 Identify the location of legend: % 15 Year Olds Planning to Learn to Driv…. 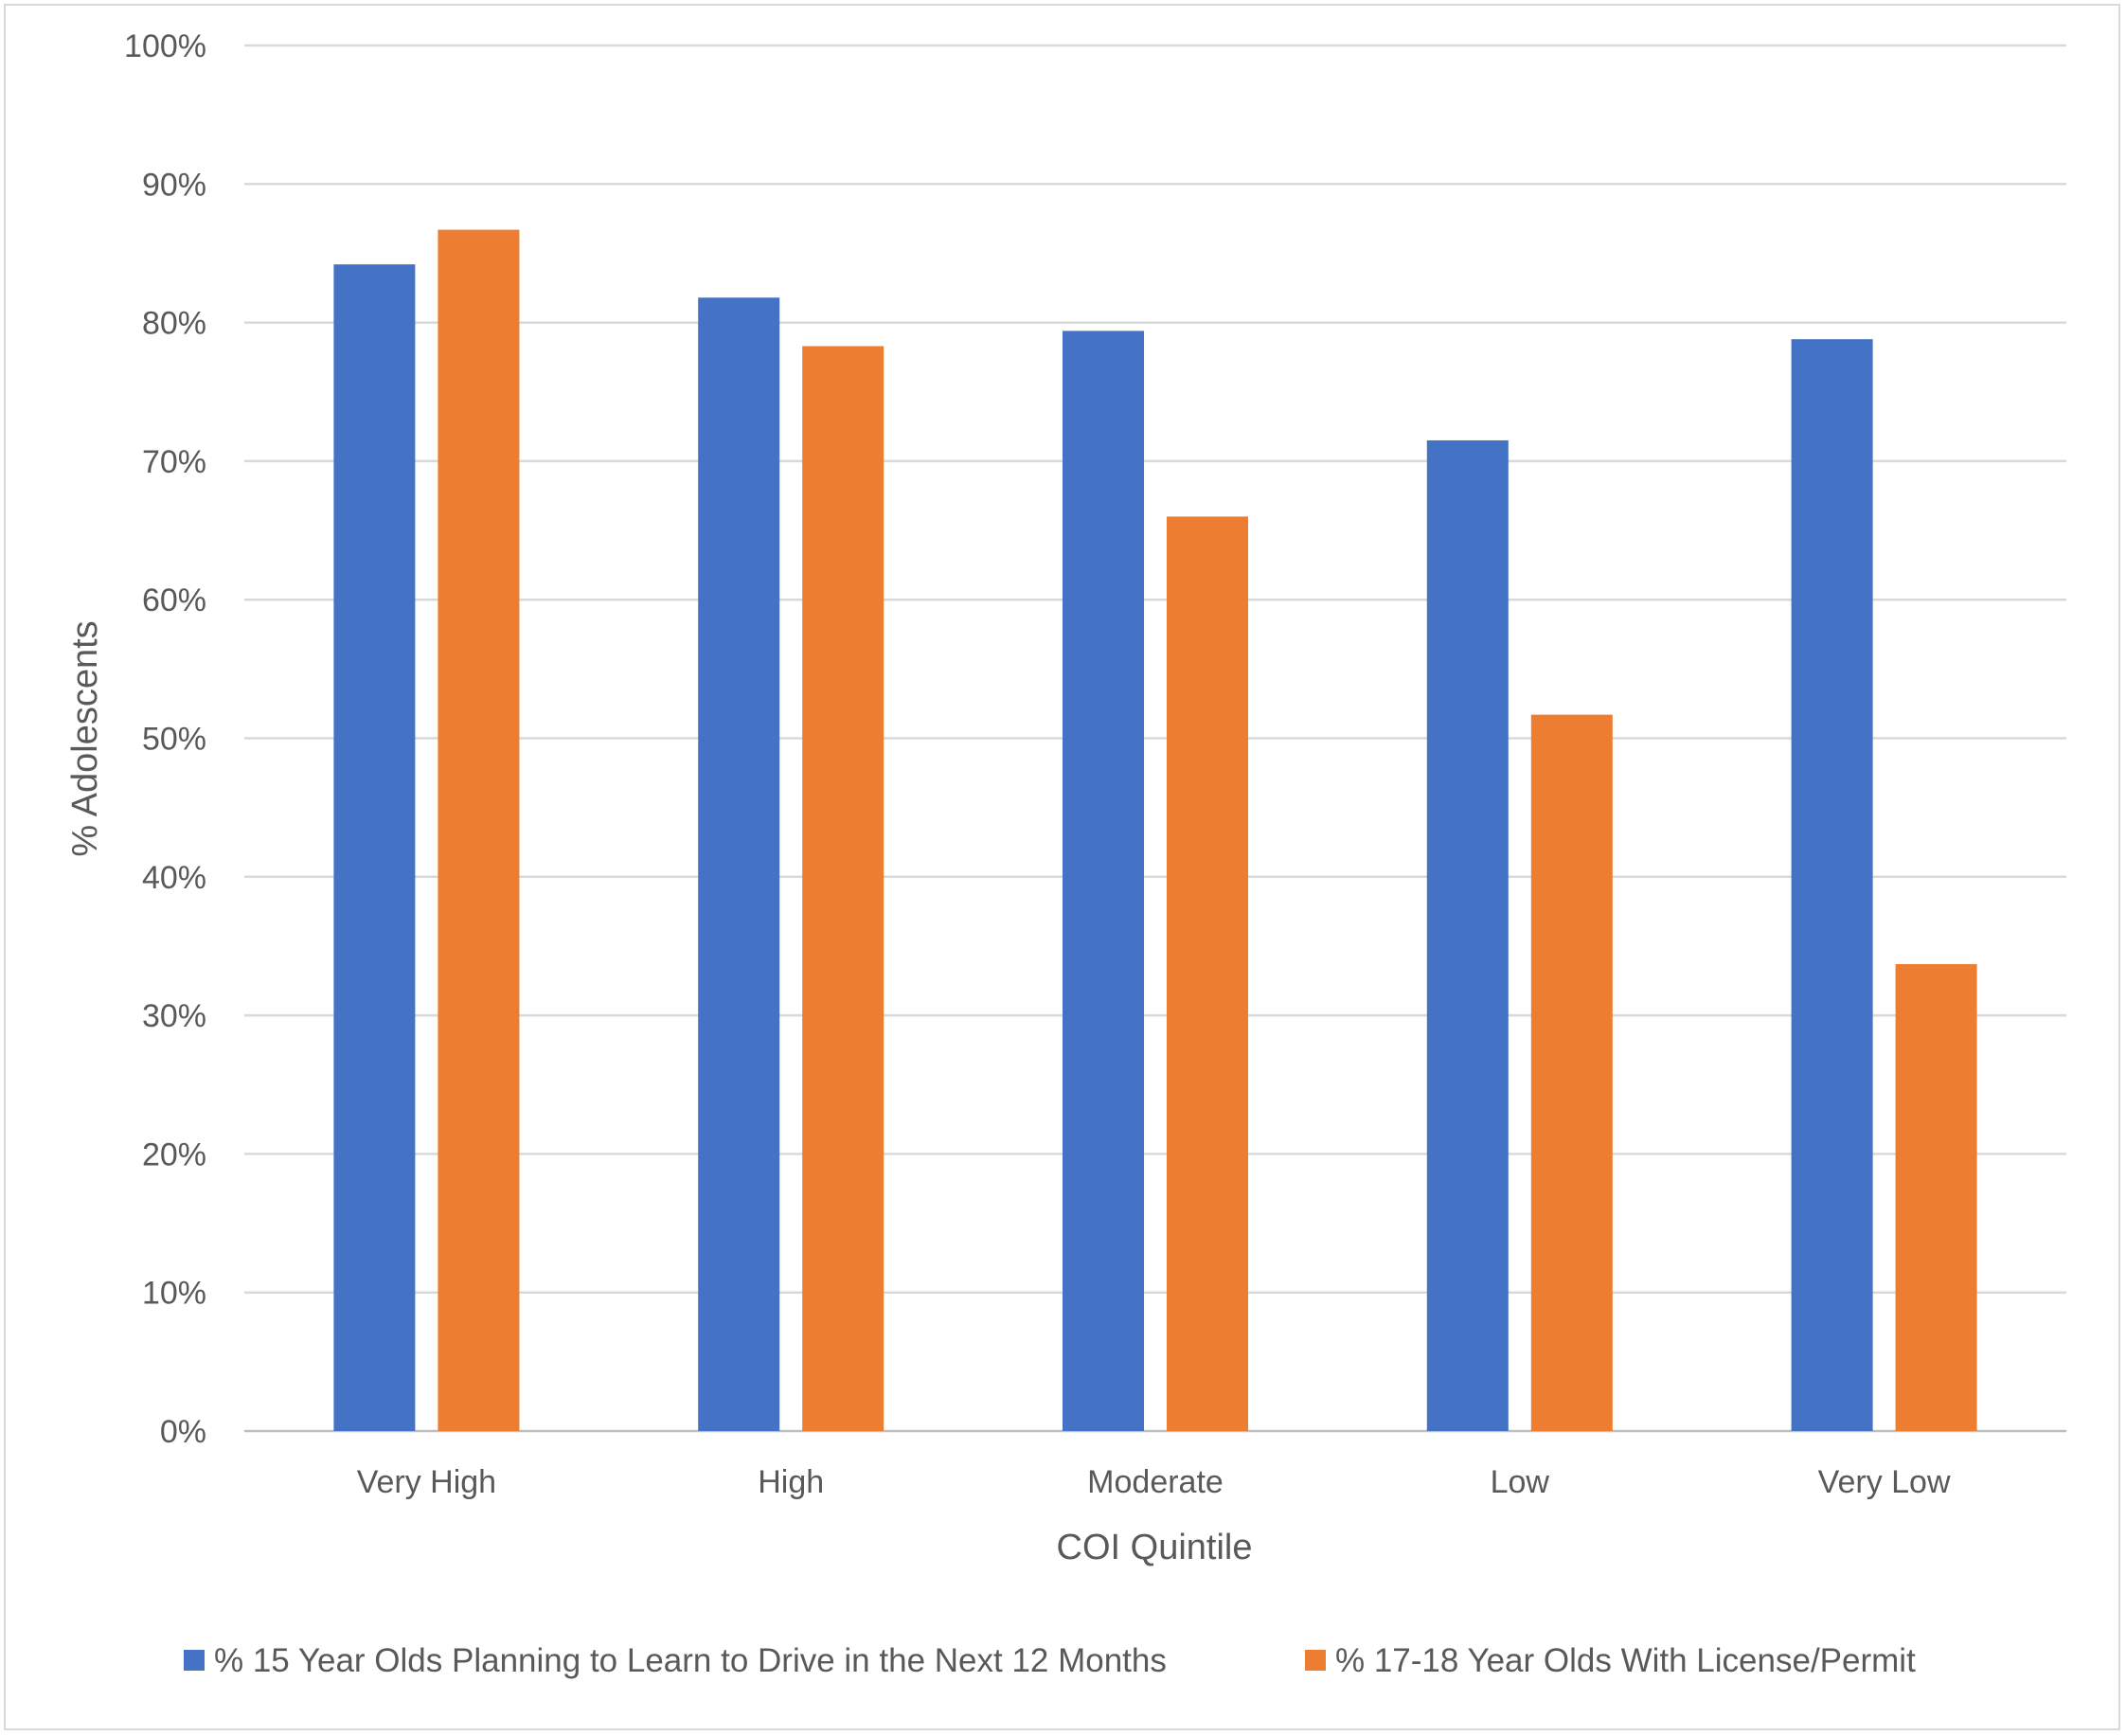
(1050, 1660).